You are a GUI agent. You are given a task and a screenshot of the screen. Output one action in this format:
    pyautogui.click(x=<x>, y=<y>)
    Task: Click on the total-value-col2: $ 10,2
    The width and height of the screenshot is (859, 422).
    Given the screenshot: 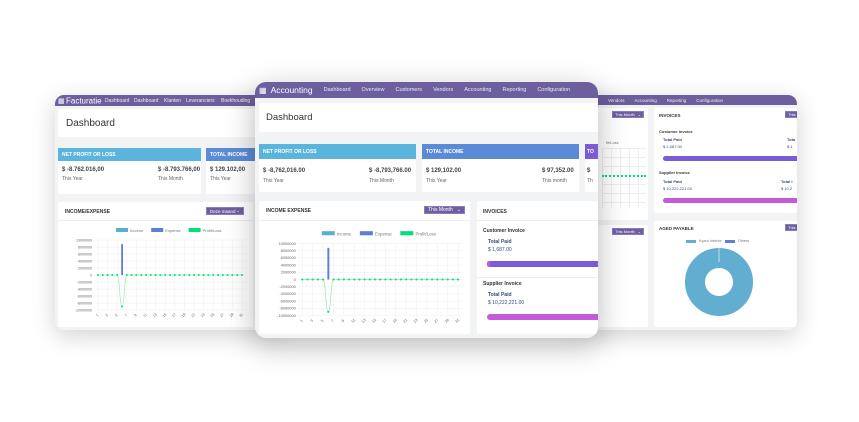 What is the action you would take?
    pyautogui.click(x=787, y=188)
    